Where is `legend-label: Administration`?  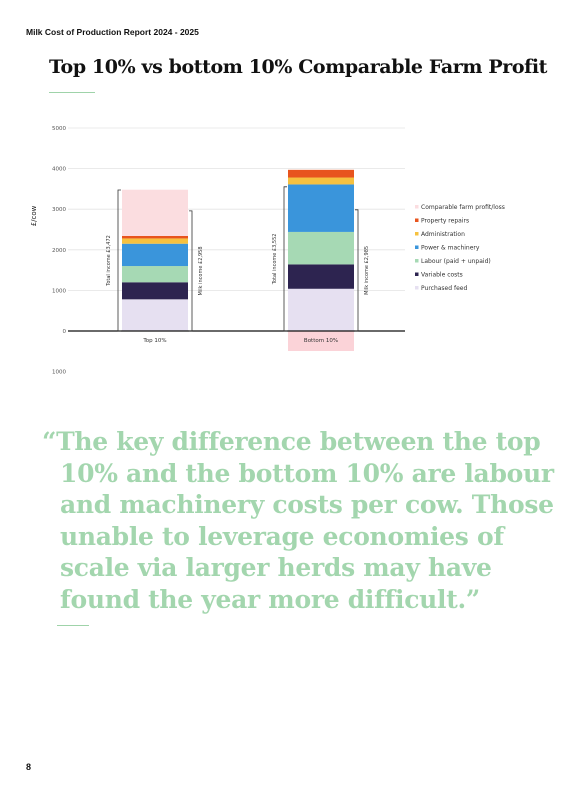 legend-label: Administration is located at coordinates (443, 234).